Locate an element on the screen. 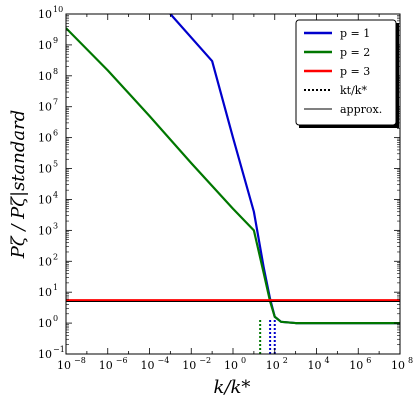  y-tick-exponent: 3 is located at coordinates (55, 225).